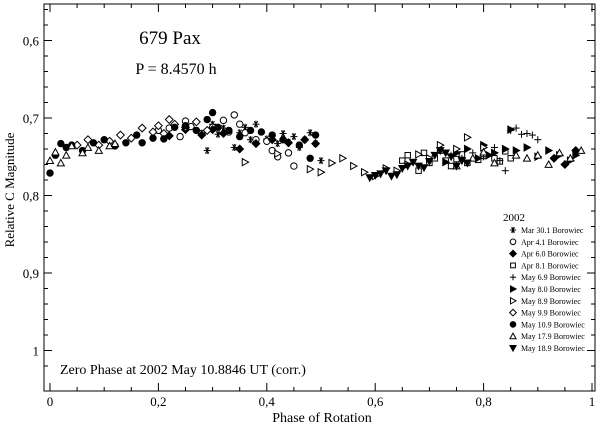 This screenshot has height=427, width=600. I want to click on legend-label: May 9.9 Borowiec, so click(551, 313).